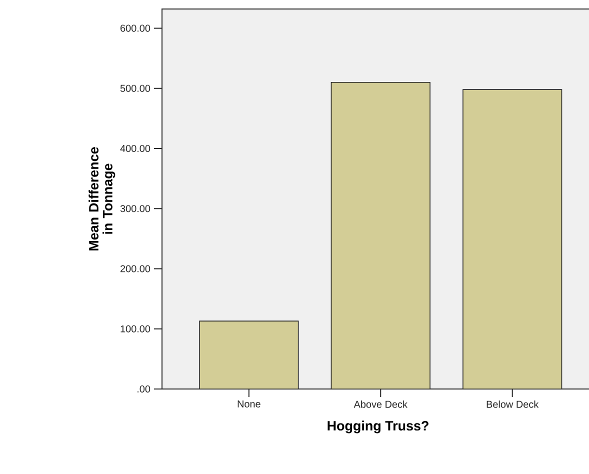 The height and width of the screenshot is (474, 589). I want to click on x-axis-title: Hogging Truss?, so click(378, 427).